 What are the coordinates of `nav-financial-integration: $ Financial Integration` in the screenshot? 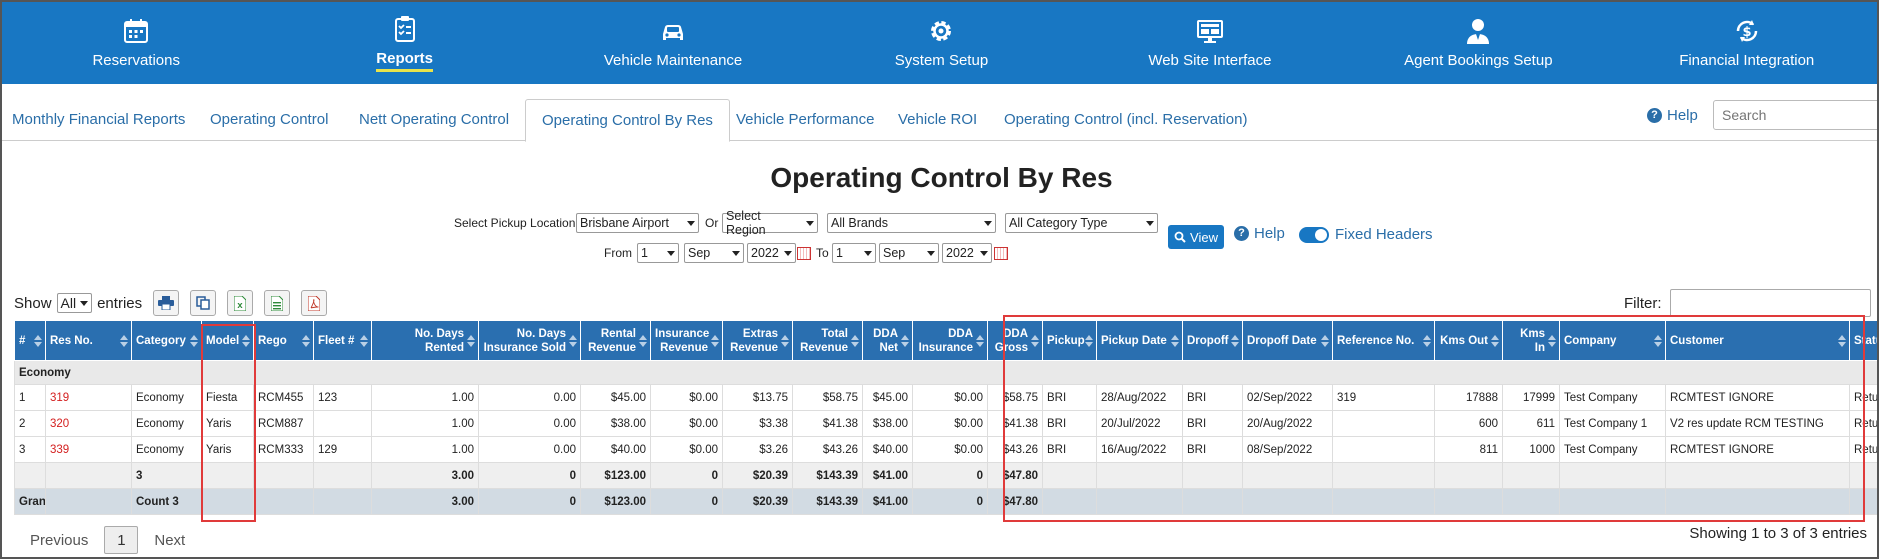 It's located at (1745, 43).